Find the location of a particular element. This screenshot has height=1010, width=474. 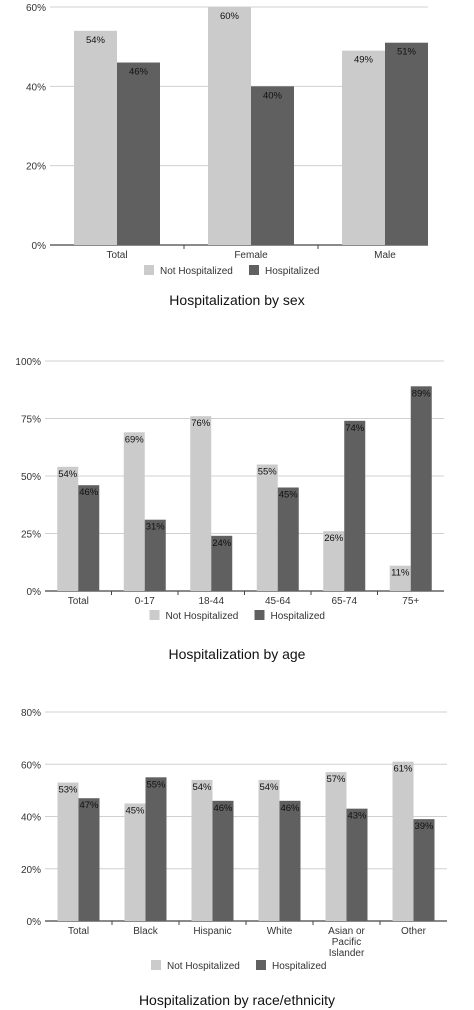

x-category-label-line: White is located at coordinates (280, 931).